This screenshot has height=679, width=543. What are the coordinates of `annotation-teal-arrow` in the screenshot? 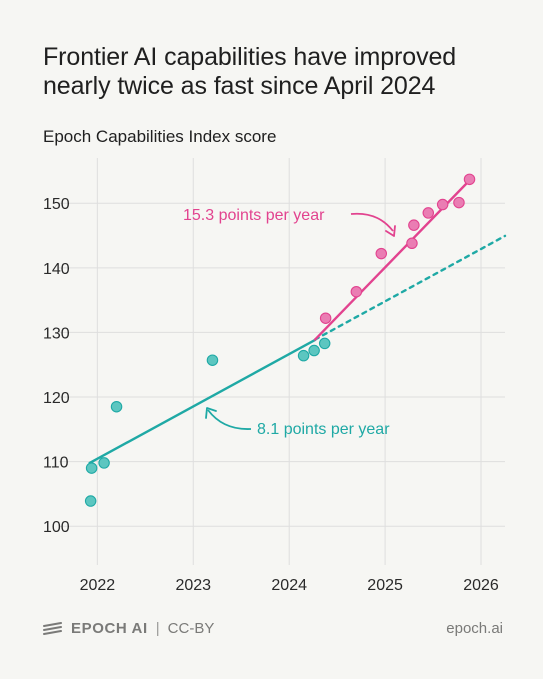 It's located at (229, 419).